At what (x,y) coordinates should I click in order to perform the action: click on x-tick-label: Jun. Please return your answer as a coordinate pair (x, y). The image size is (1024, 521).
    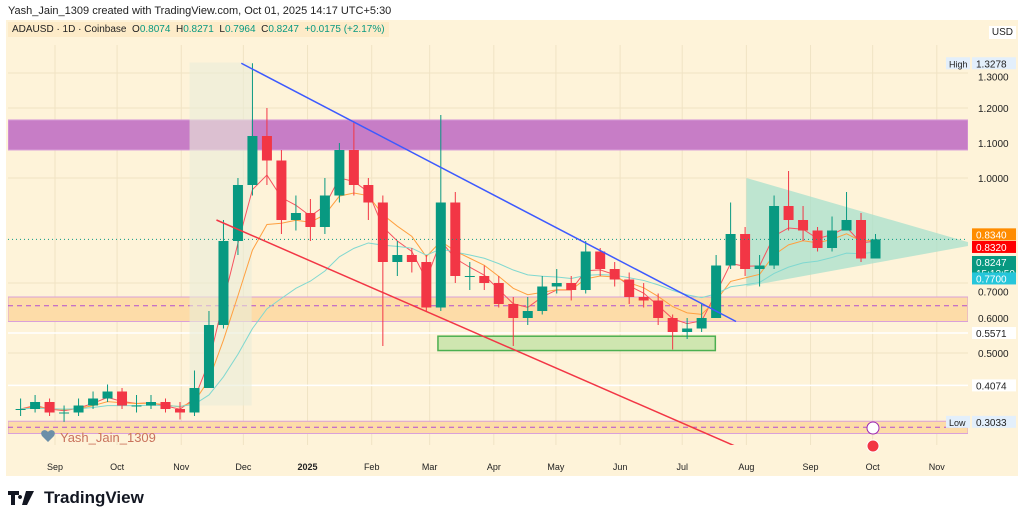
    Looking at the image, I should click on (620, 467).